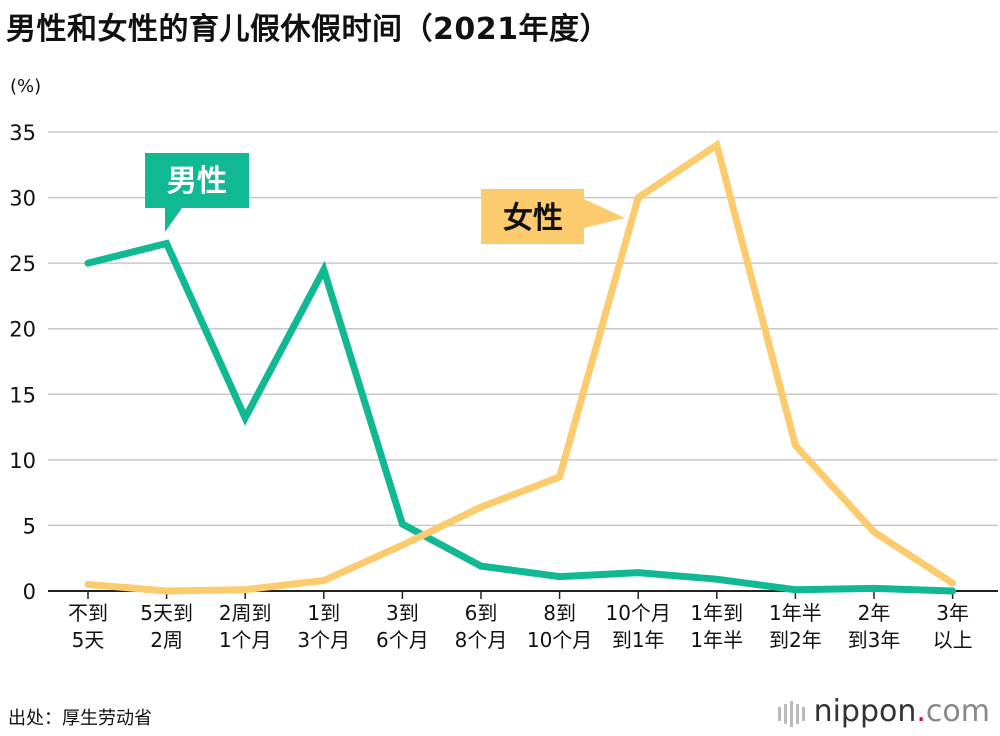  I want to click on x-tick-label: 6到 8个月, so click(481, 626).